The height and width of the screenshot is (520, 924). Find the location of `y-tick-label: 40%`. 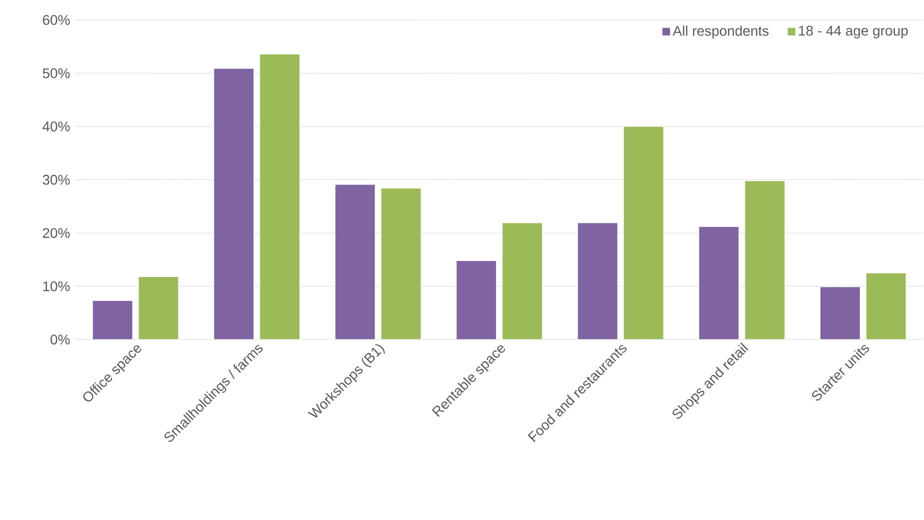

y-tick-label: 40% is located at coordinates (56, 126).